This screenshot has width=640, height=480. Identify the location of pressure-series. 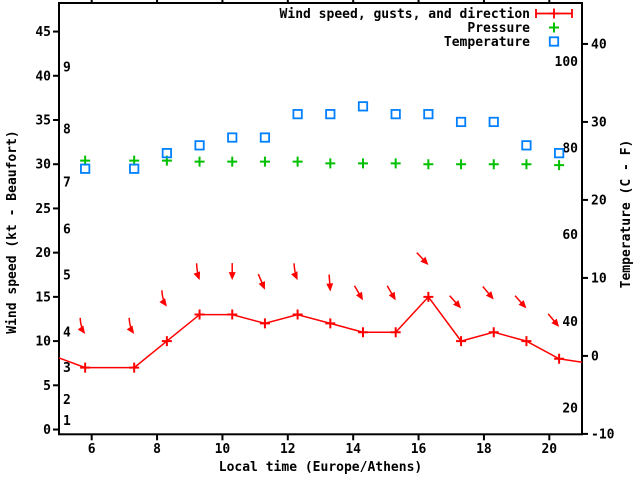
(322, 163).